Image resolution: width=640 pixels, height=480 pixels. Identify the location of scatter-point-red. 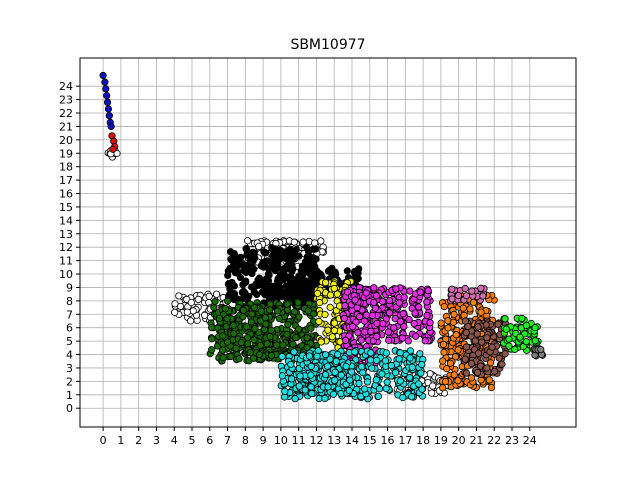
(113, 149).